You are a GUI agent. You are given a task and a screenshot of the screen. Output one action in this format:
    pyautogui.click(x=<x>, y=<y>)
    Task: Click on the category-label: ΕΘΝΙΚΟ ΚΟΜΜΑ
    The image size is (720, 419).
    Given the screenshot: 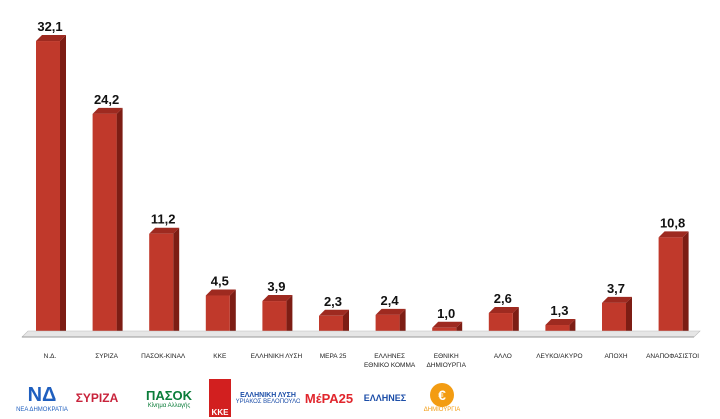 What is the action you would take?
    pyautogui.click(x=390, y=365)
    